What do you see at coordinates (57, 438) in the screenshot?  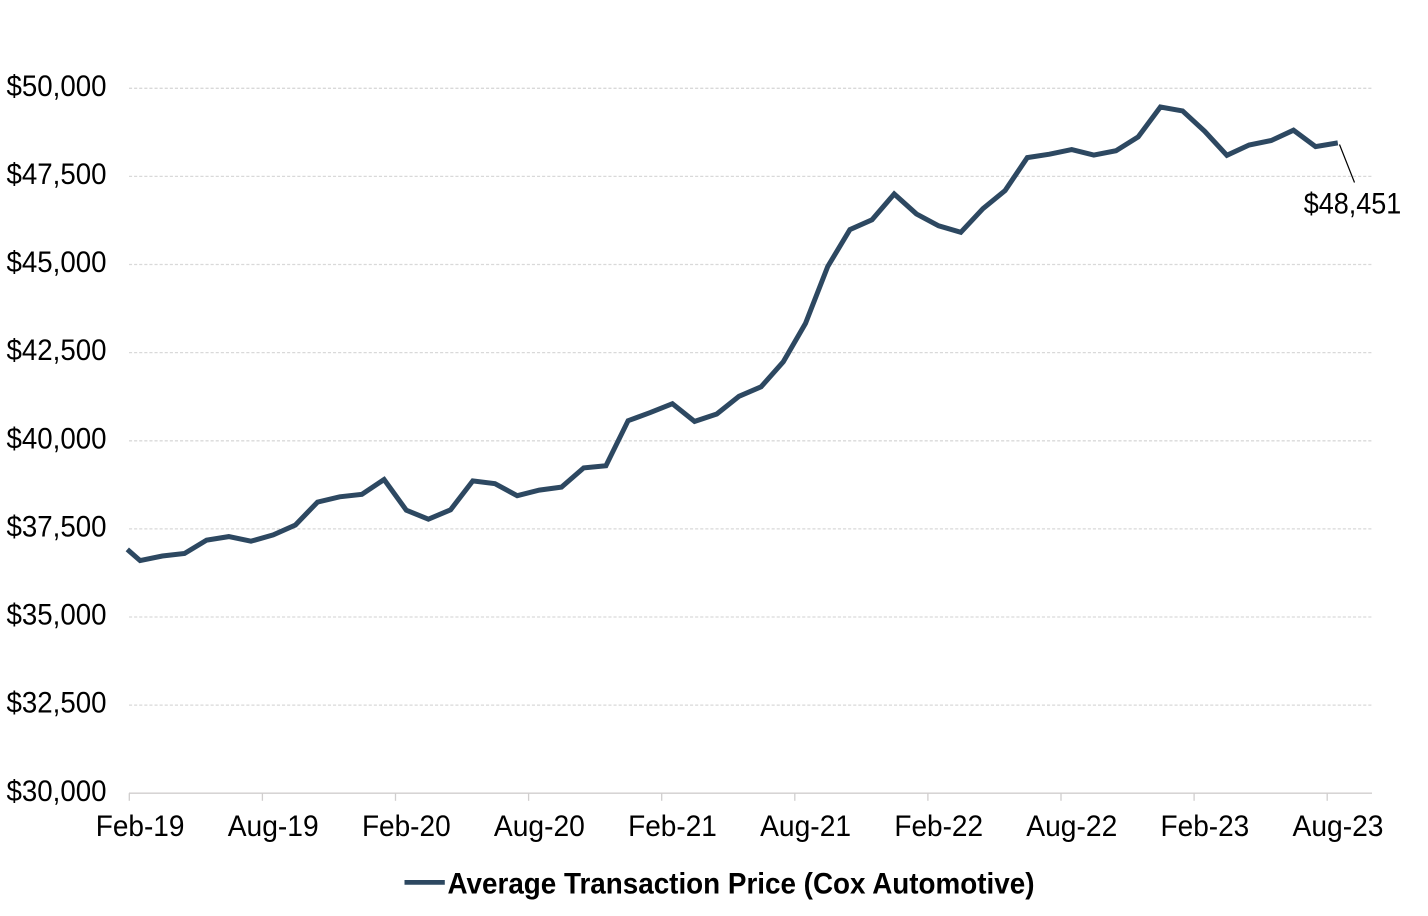 I see `svg-text: $40,000` at bounding box center [57, 438].